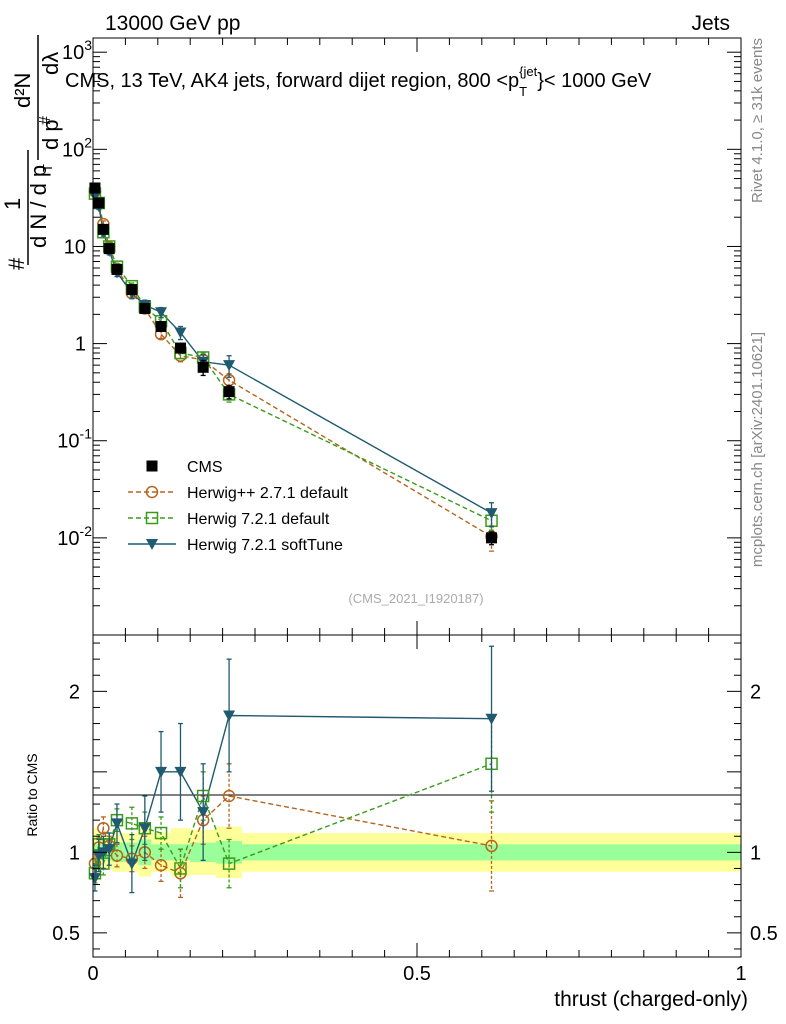  What do you see at coordinates (755, 692) in the screenshot?
I see `ratio-y-tick-label-right: 2` at bounding box center [755, 692].